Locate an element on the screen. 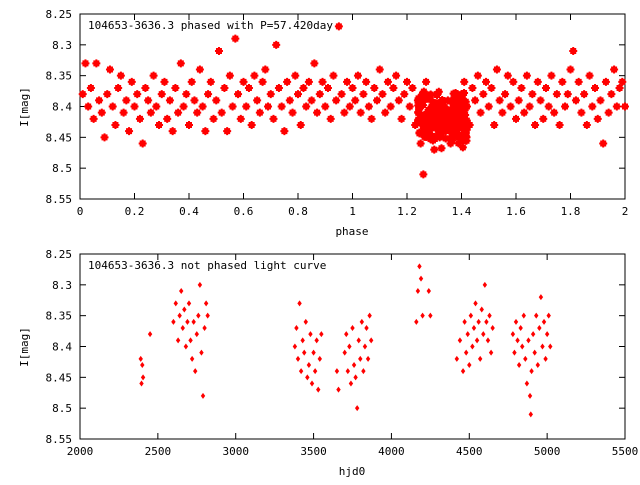  phased-xtick-label: 0 is located at coordinates (80, 211).